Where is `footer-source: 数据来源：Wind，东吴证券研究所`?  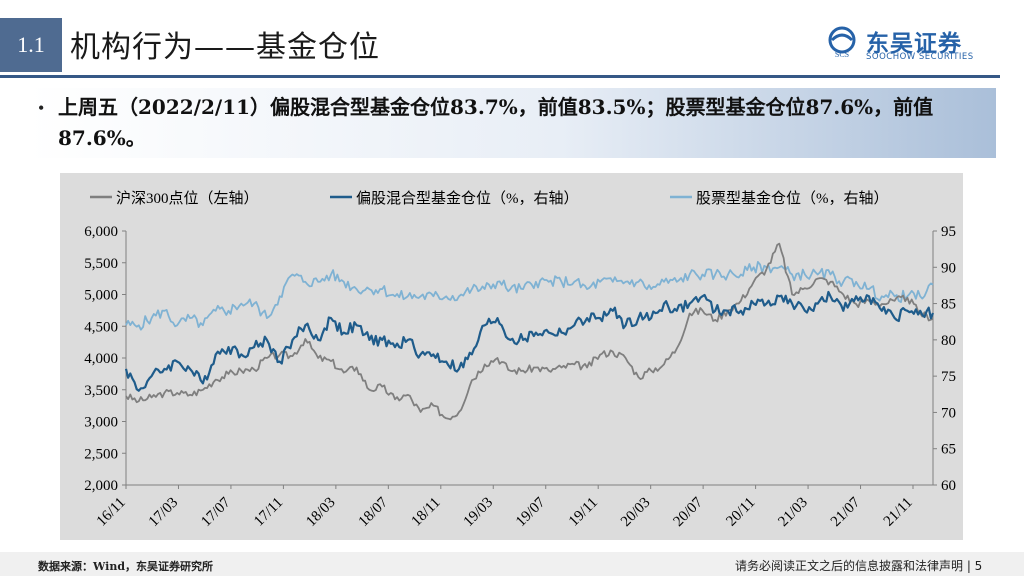
footer-source: 数据来源：Wind，东吴证券研究所 is located at coordinates (126, 566).